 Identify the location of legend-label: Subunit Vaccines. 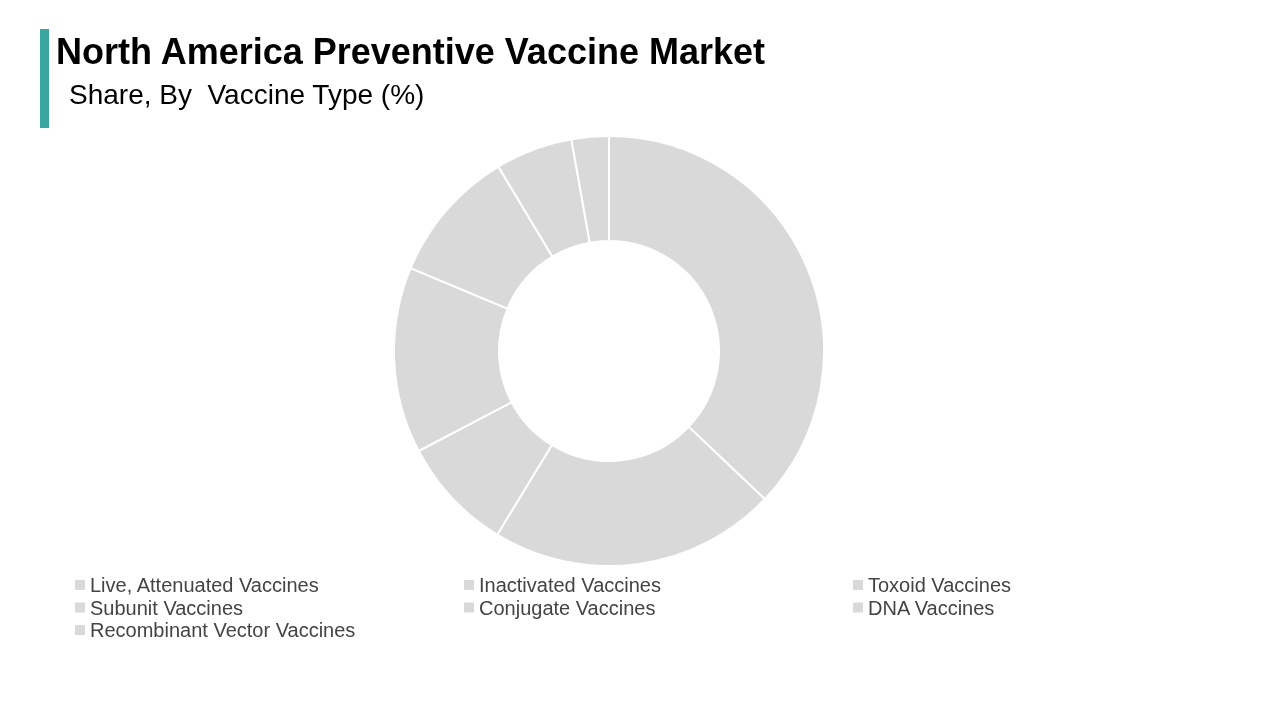
(167, 607).